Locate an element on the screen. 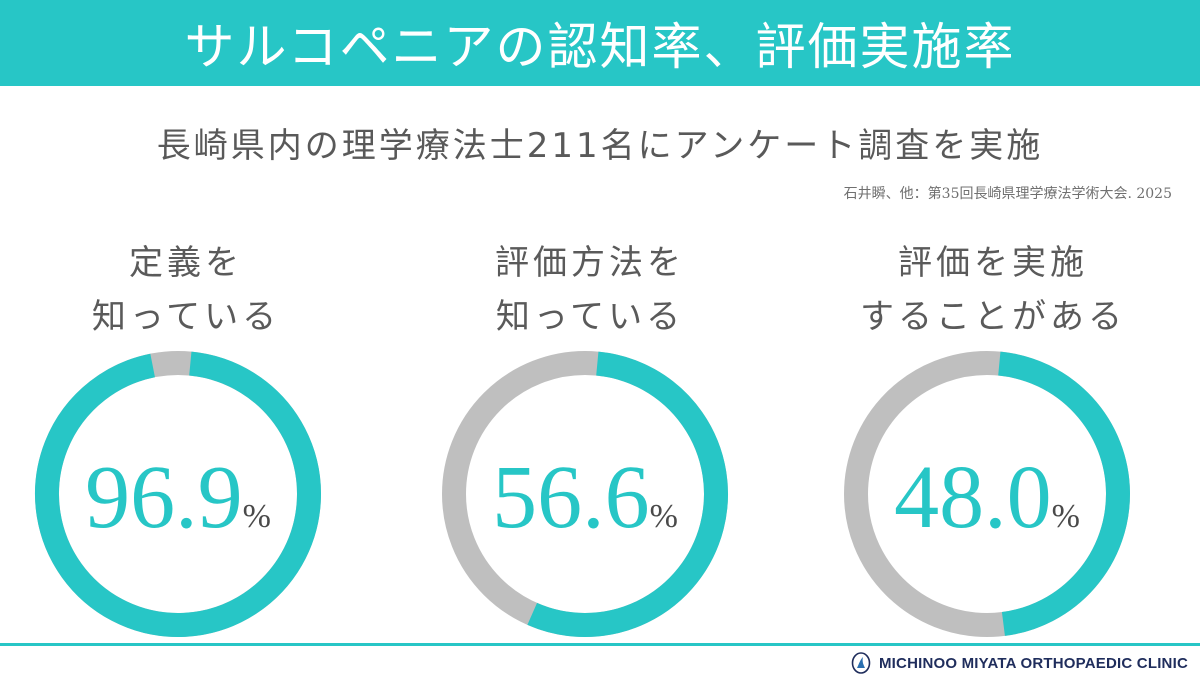 Image resolution: width=1200 pixels, height=679 pixels. clinic-name: MICHINOO MIYATA ORTHOPAEDIC CLINIC is located at coordinates (1033, 663).